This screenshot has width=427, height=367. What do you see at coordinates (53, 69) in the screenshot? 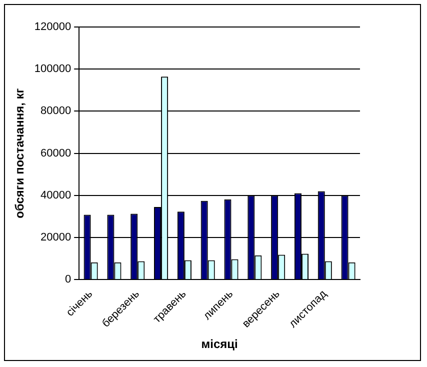
I see `y-tick-label: 100000` at bounding box center [53, 69].